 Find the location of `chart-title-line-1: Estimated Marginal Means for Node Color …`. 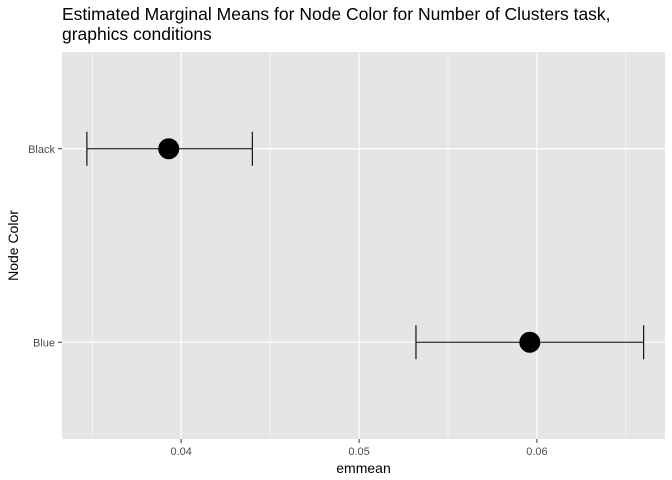

chart-title-line-1: Estimated Marginal Means for Node Color … is located at coordinates (336, 14).